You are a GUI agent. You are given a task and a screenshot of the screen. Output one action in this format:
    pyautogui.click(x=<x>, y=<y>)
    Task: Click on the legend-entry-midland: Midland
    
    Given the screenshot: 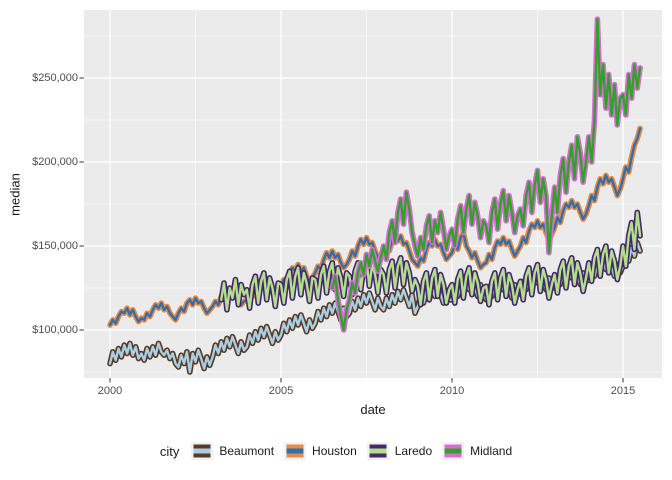 What is the action you would take?
    pyautogui.click(x=477, y=451)
    